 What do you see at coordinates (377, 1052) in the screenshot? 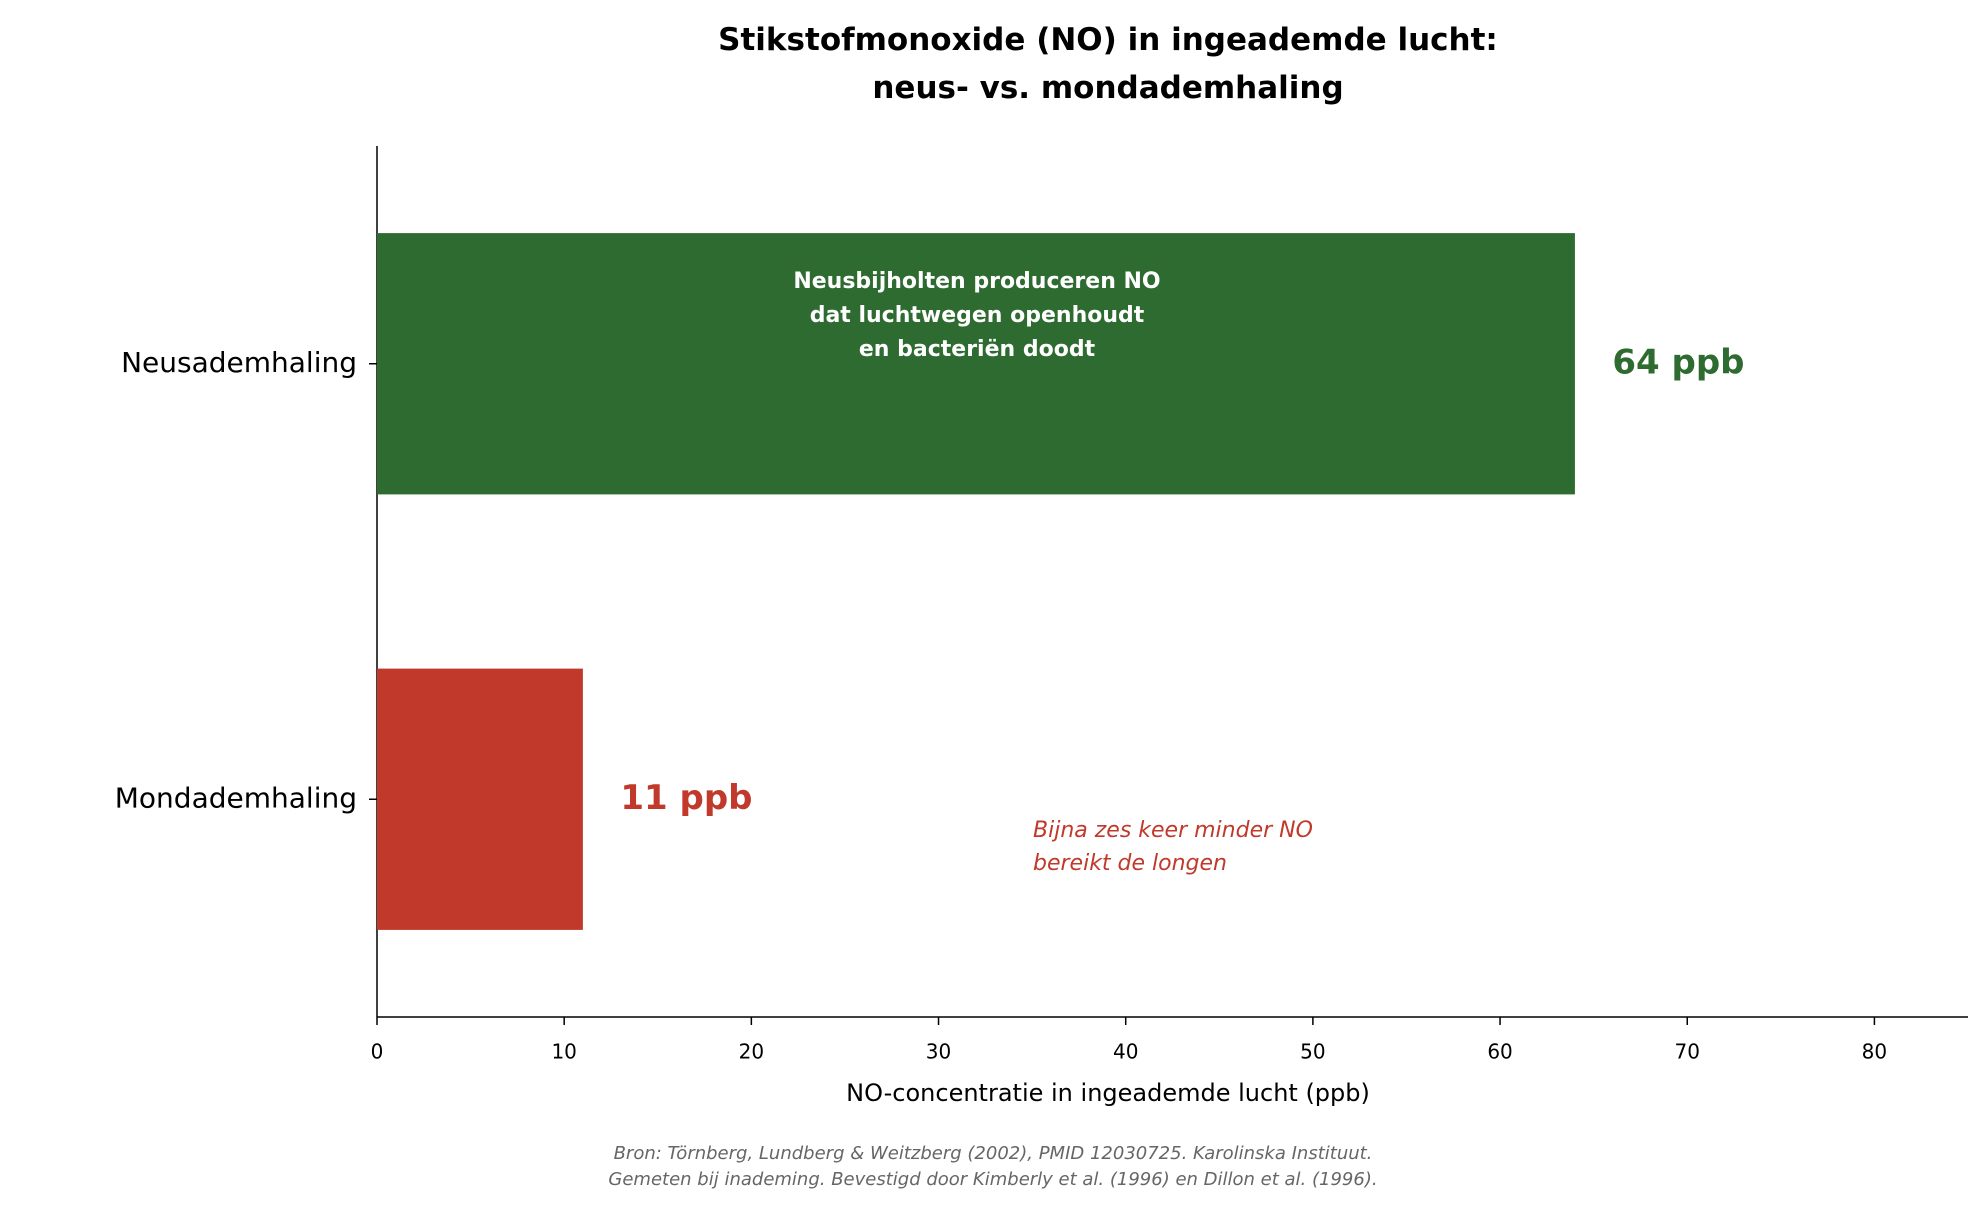
I see `x-tick-label: 0` at bounding box center [377, 1052].